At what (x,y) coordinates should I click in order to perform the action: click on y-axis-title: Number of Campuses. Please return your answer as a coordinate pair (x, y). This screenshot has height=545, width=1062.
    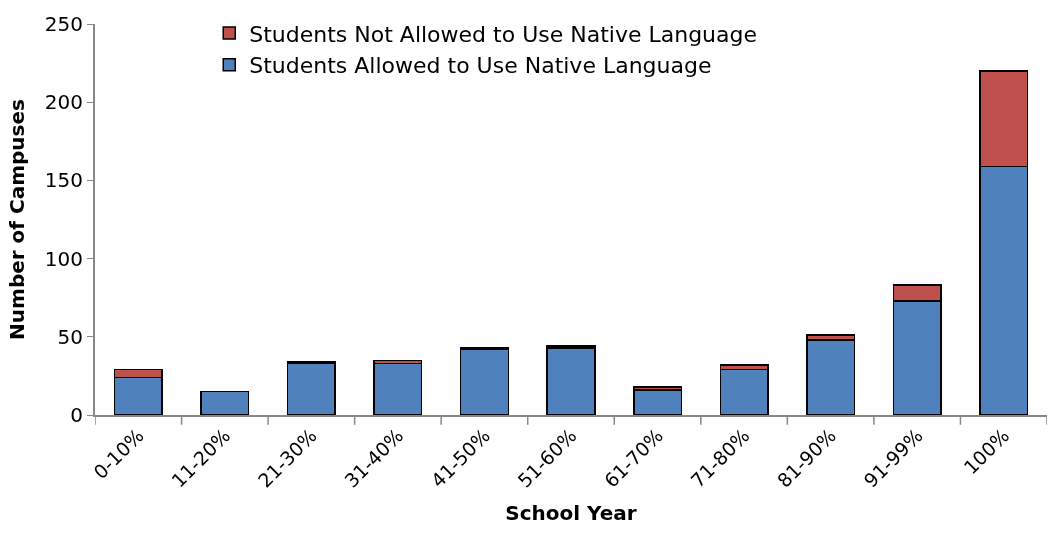
    Looking at the image, I should click on (16, 219).